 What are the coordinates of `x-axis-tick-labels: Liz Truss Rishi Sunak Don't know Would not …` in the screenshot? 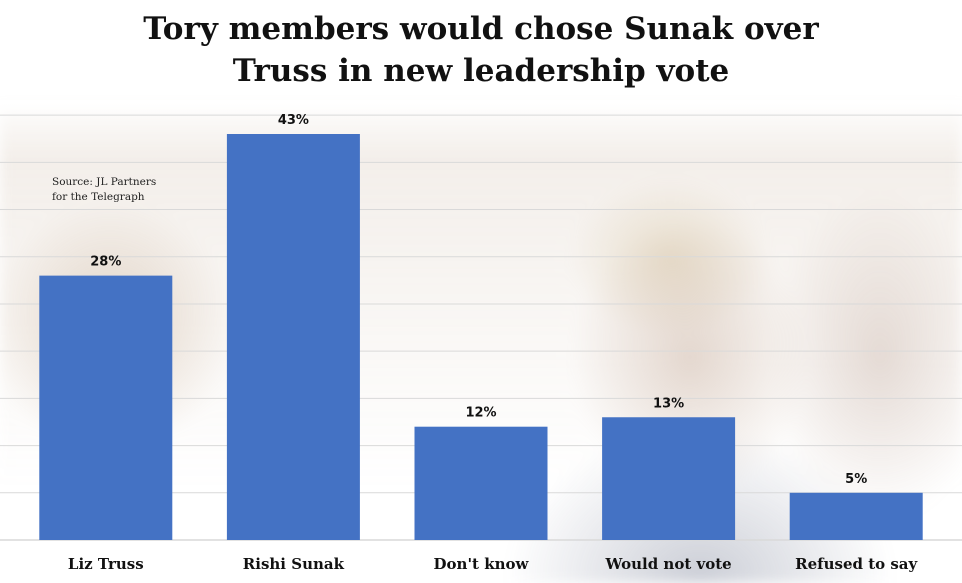 It's located at (493, 564).